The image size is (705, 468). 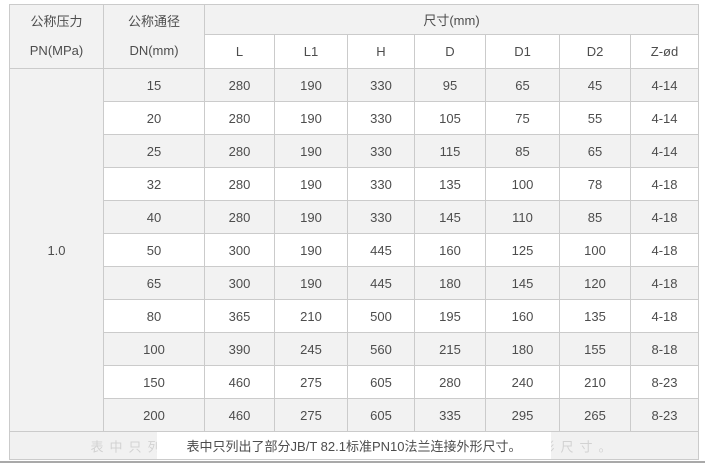 What do you see at coordinates (522, 217) in the screenshot?
I see `dimension-cell: 110` at bounding box center [522, 217].